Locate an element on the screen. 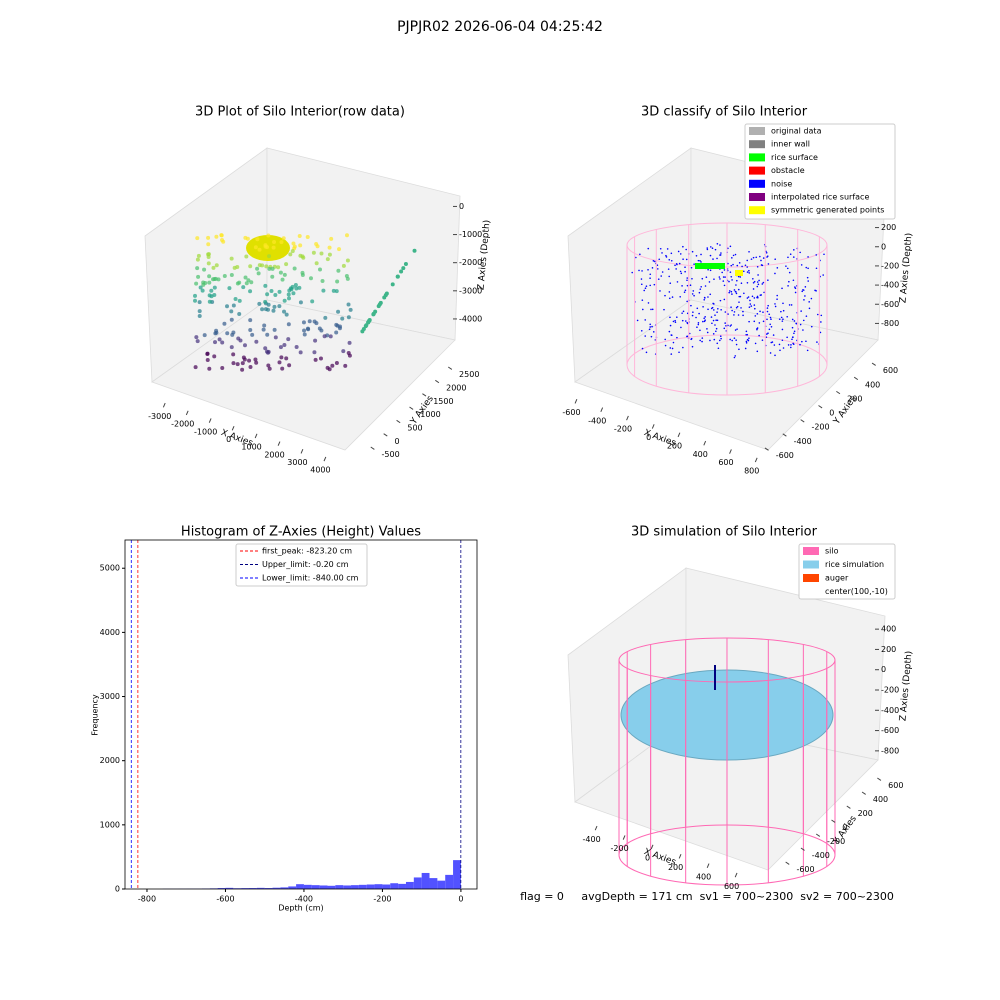 The width and height of the screenshot is (1000, 1000). tick-label: 200 is located at coordinates (675, 867).